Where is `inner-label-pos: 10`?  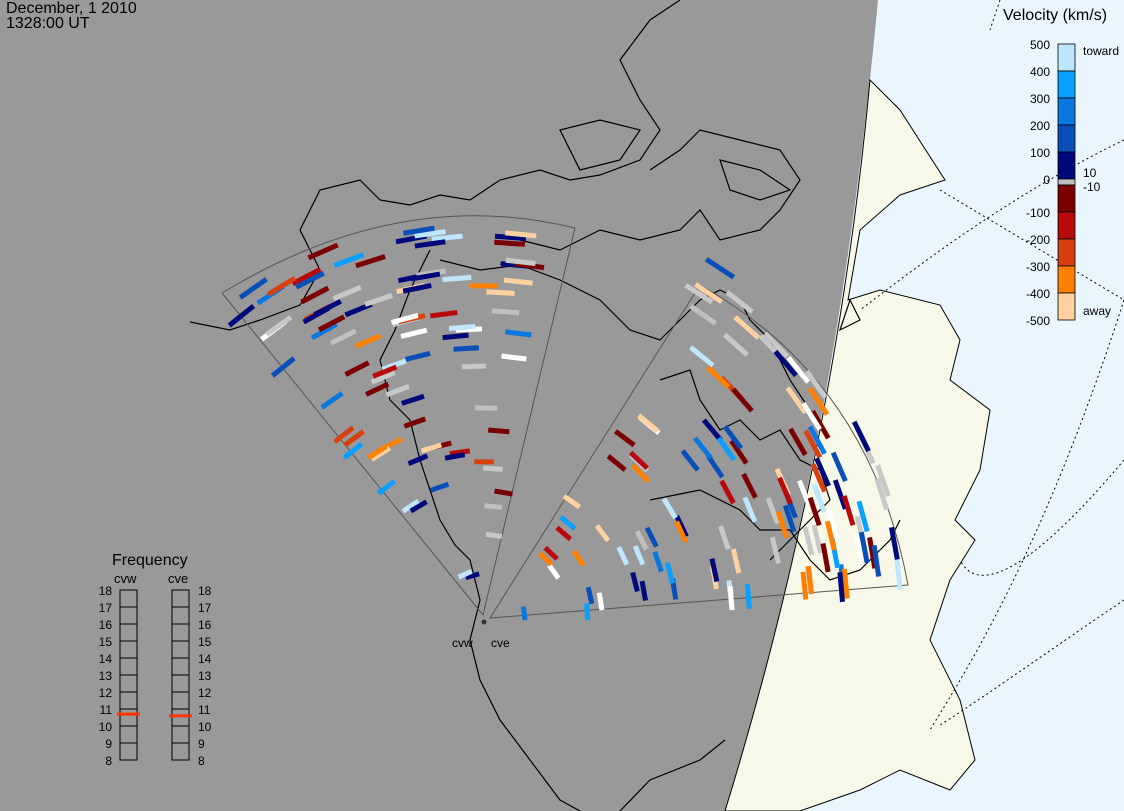
inner-label-pos: 10 is located at coordinates (1090, 173).